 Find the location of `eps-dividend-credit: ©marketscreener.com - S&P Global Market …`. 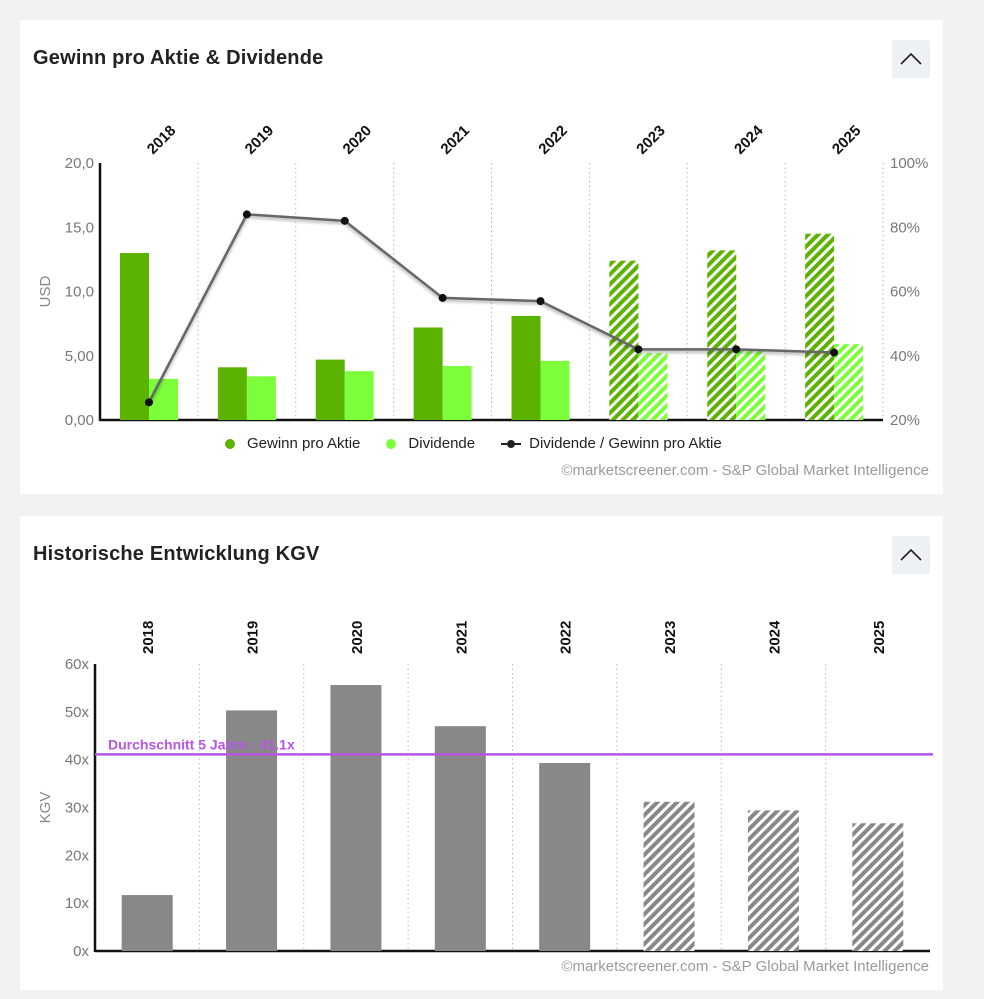

eps-dividend-credit: ©marketscreener.com - S&P Global Market … is located at coordinates (745, 470).